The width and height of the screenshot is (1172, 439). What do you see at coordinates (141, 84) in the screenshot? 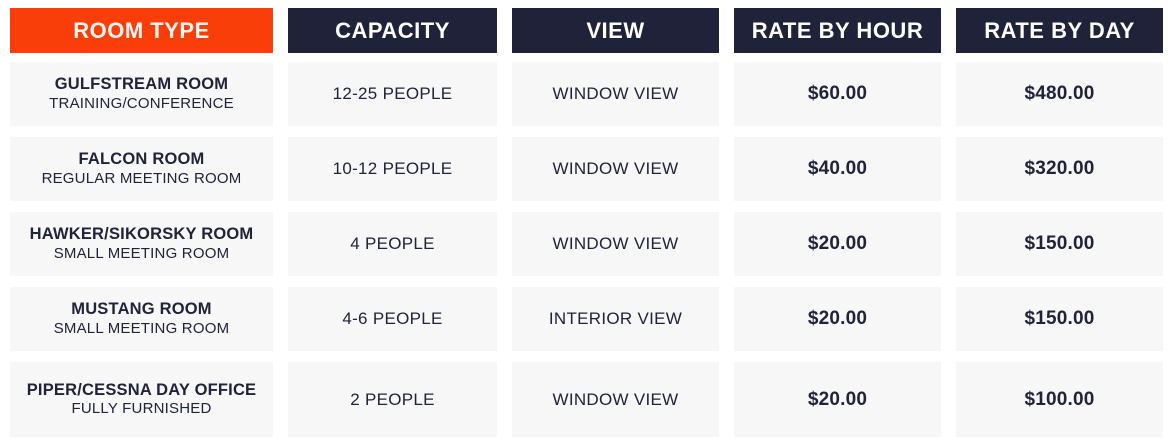
I see `room-name: GULFSTREAM ROOM` at bounding box center [141, 84].